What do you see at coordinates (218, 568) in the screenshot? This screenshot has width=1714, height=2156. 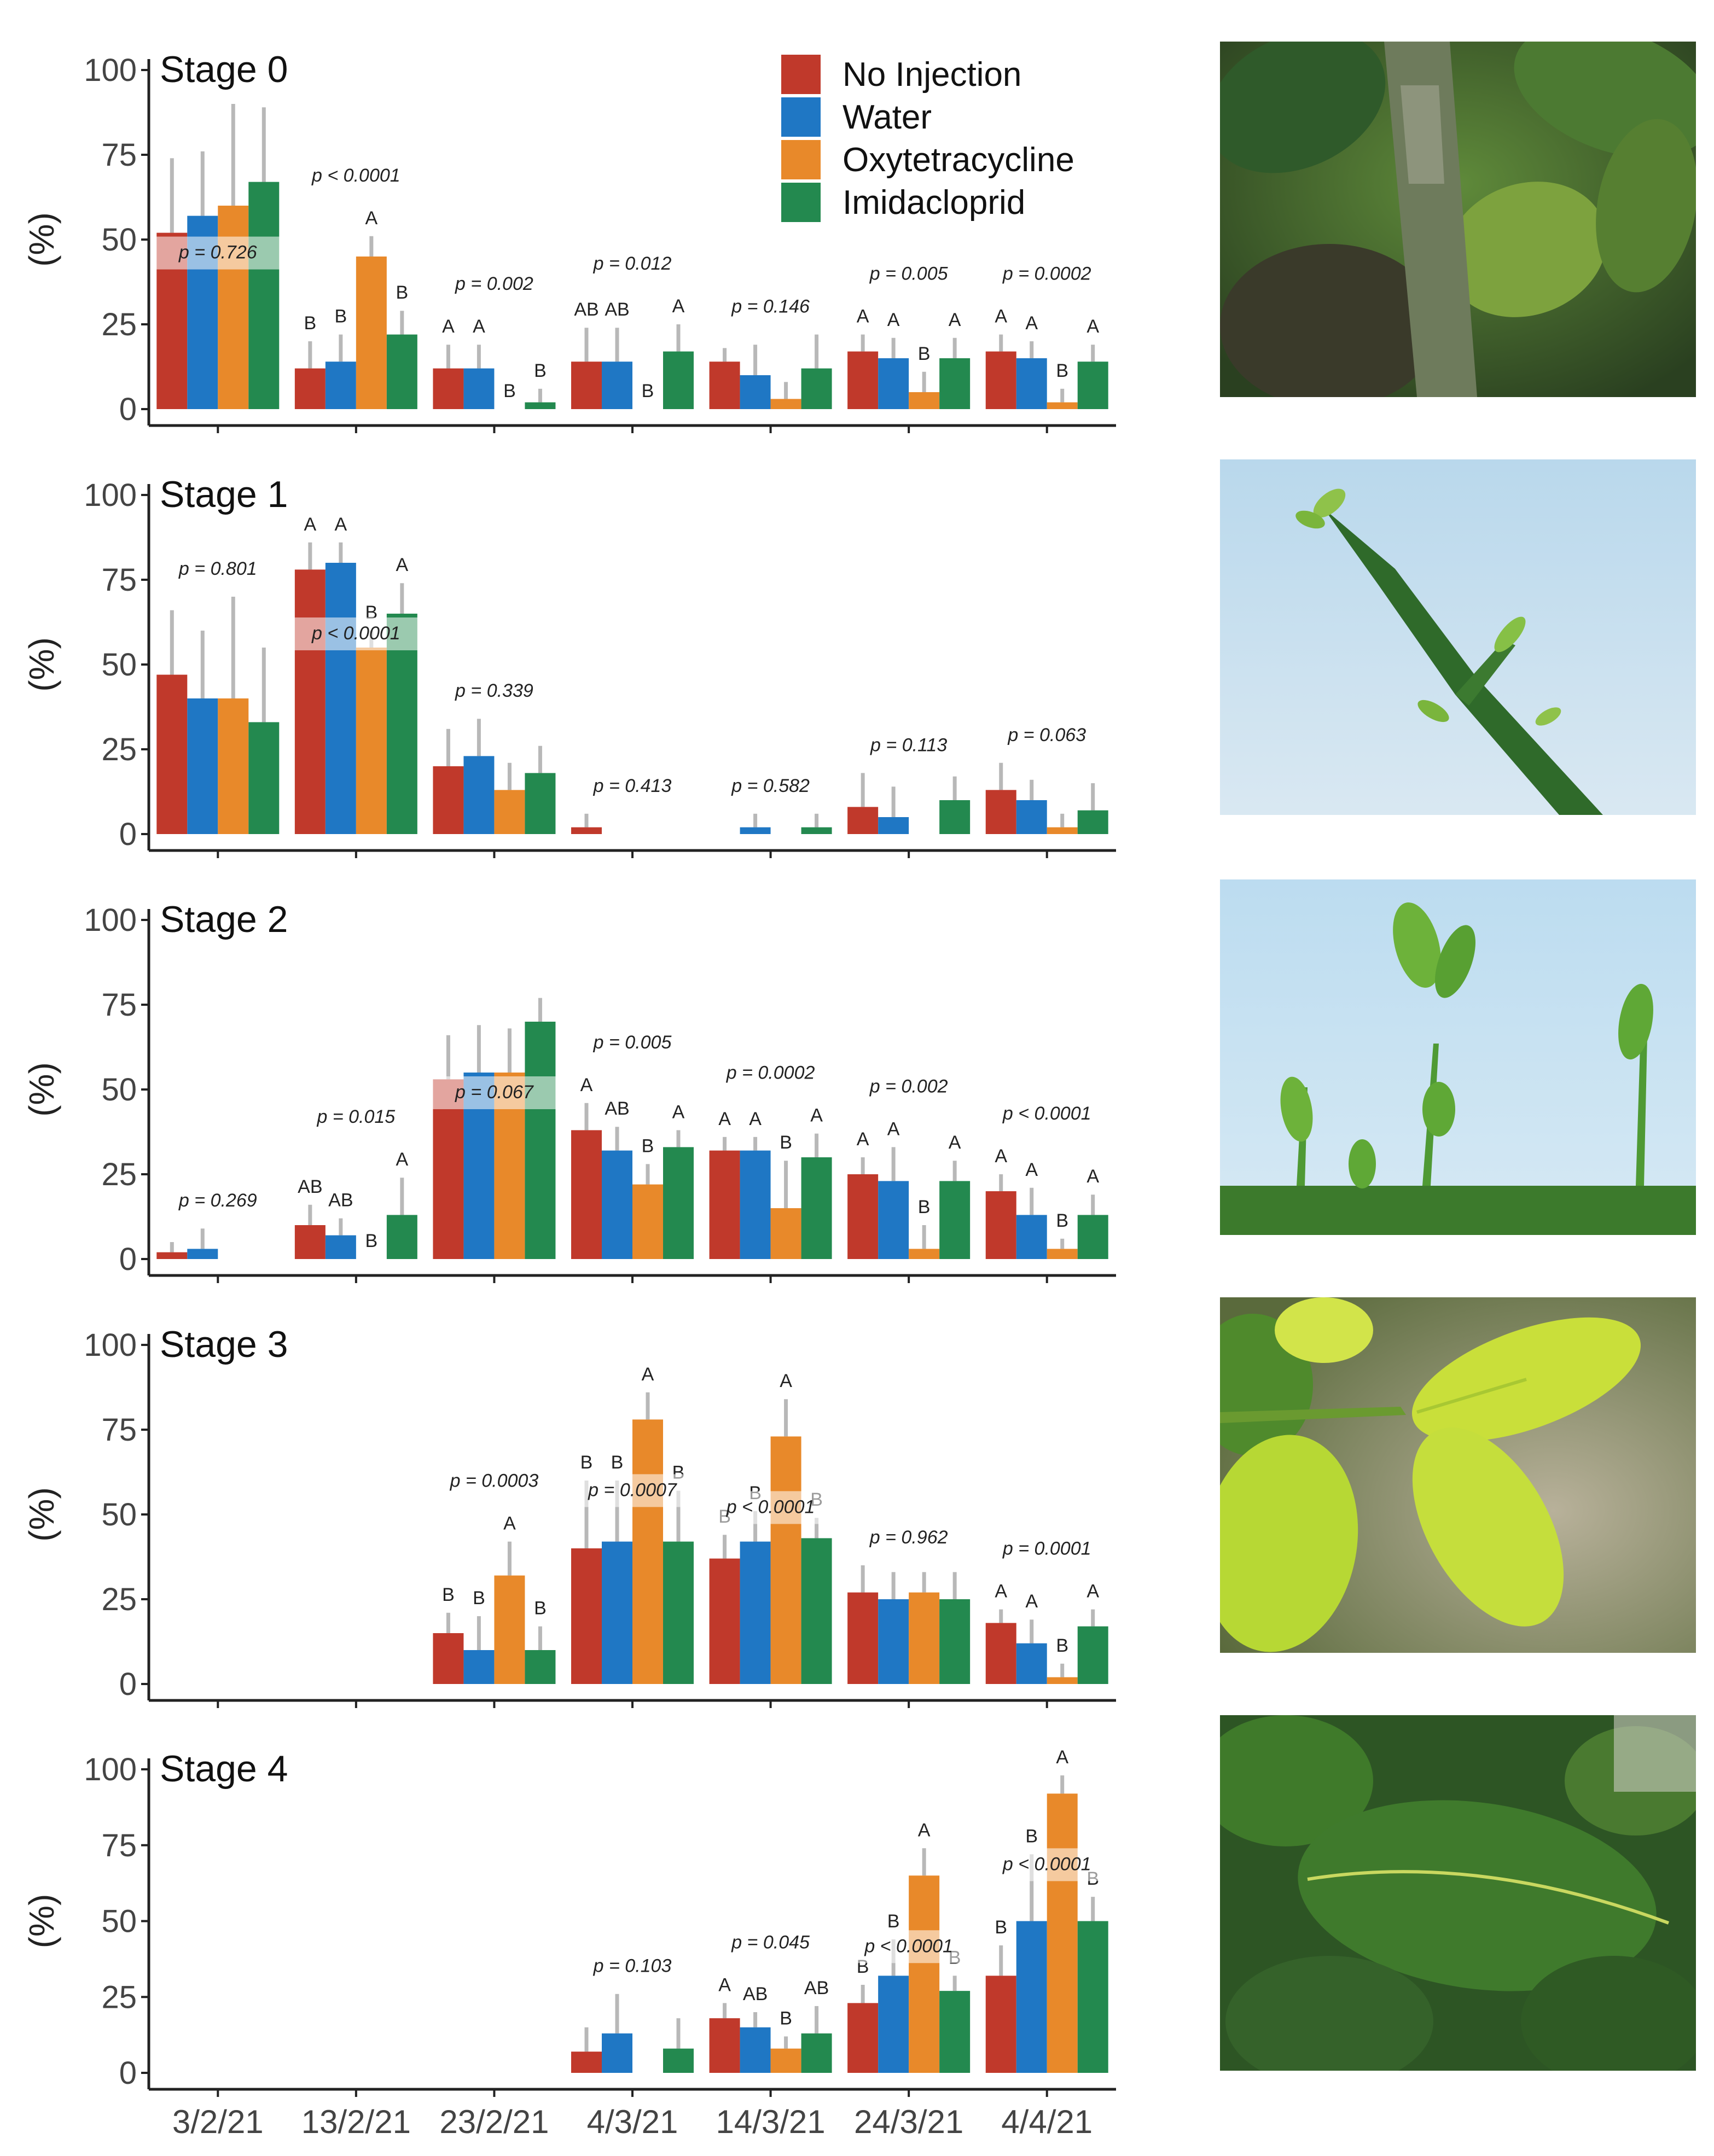 I see `pvalue-label: p = 0.801` at bounding box center [218, 568].